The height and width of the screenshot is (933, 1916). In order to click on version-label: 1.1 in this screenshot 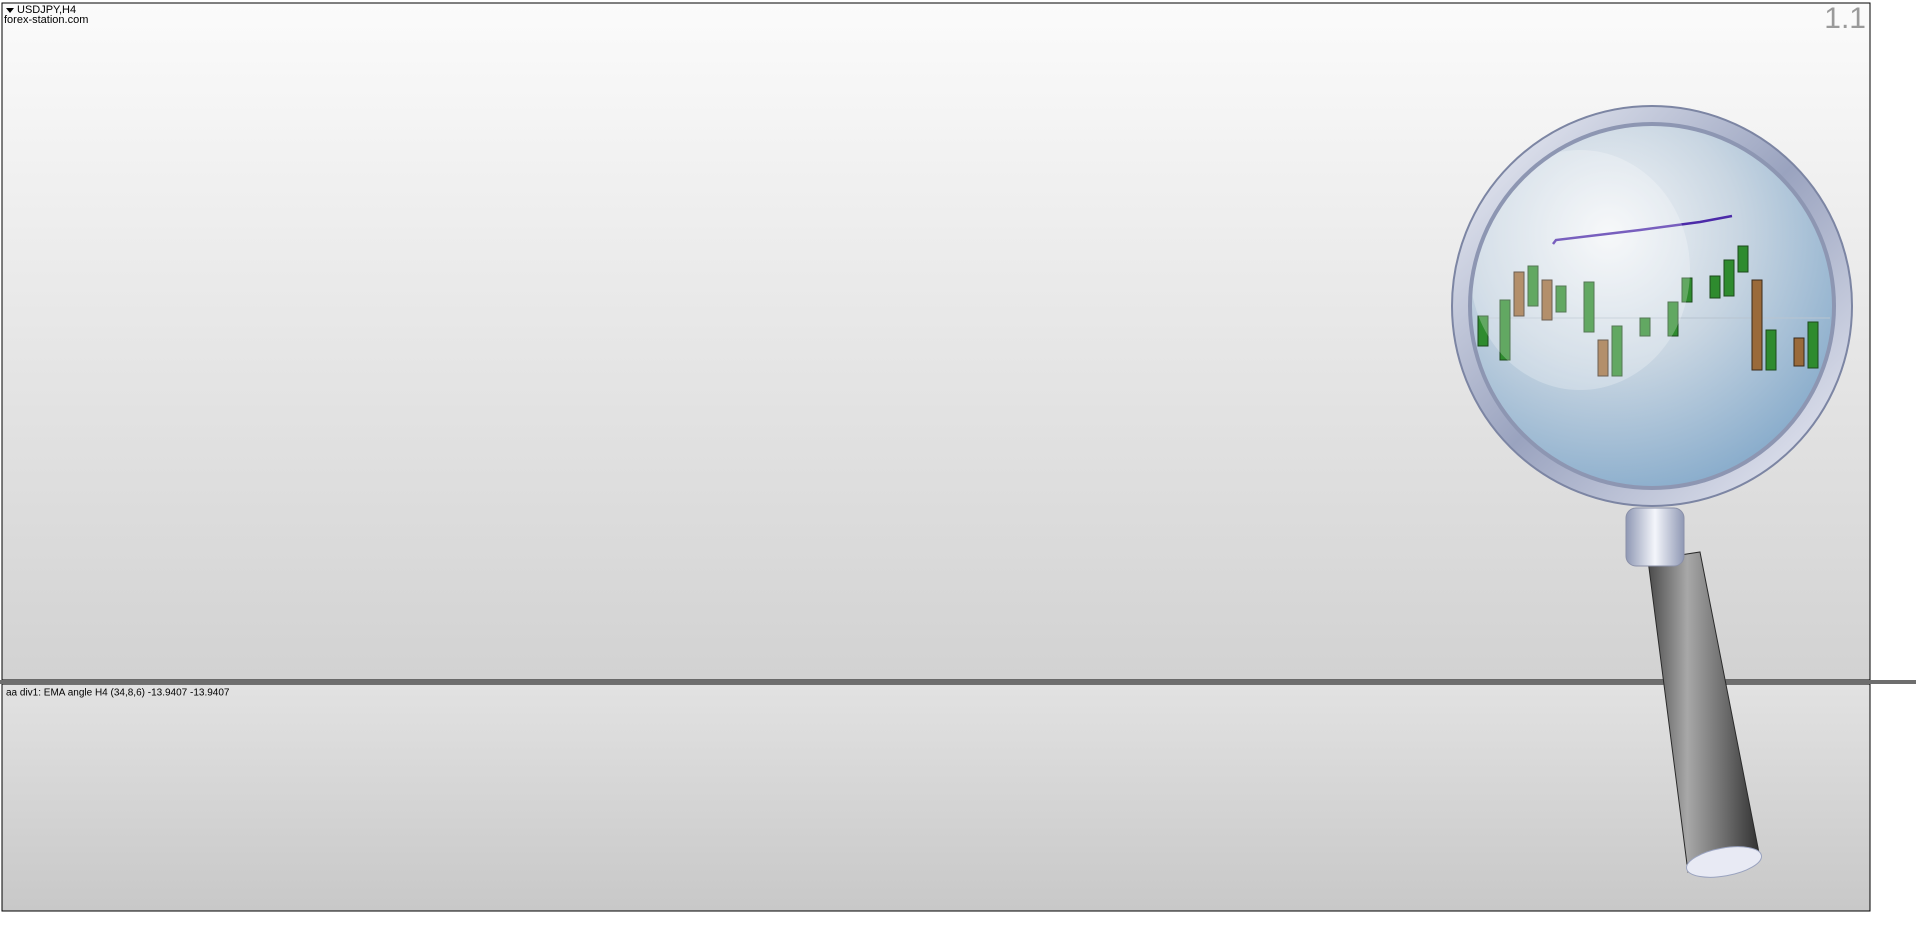, I will do `click(1845, 18)`.